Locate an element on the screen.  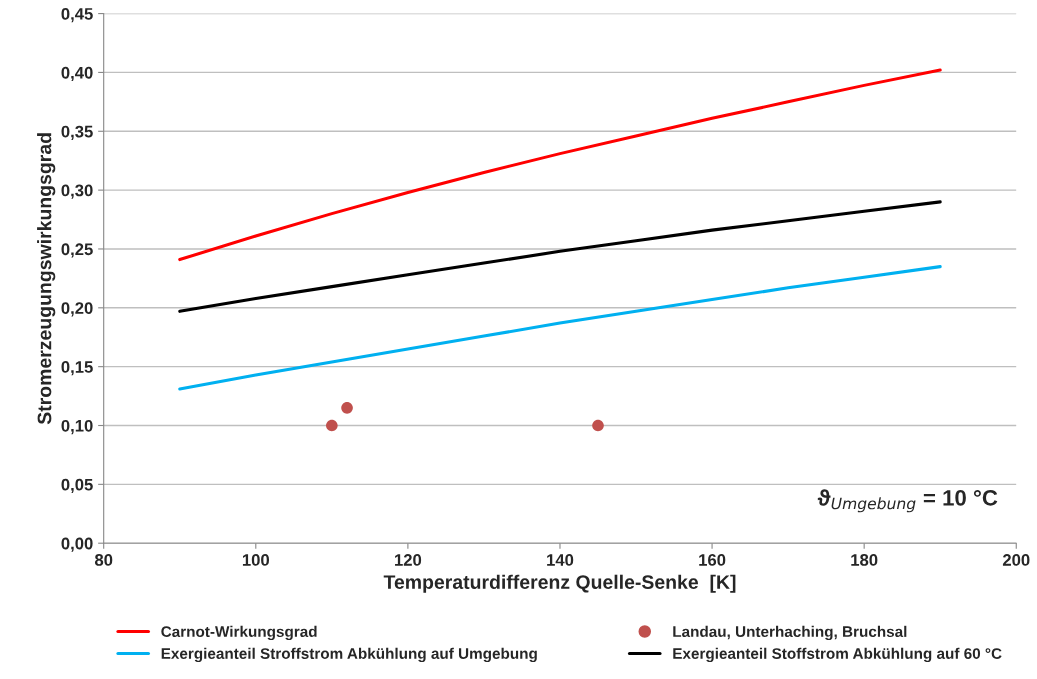
y-tick-label: 0,25 is located at coordinates (77, 250).